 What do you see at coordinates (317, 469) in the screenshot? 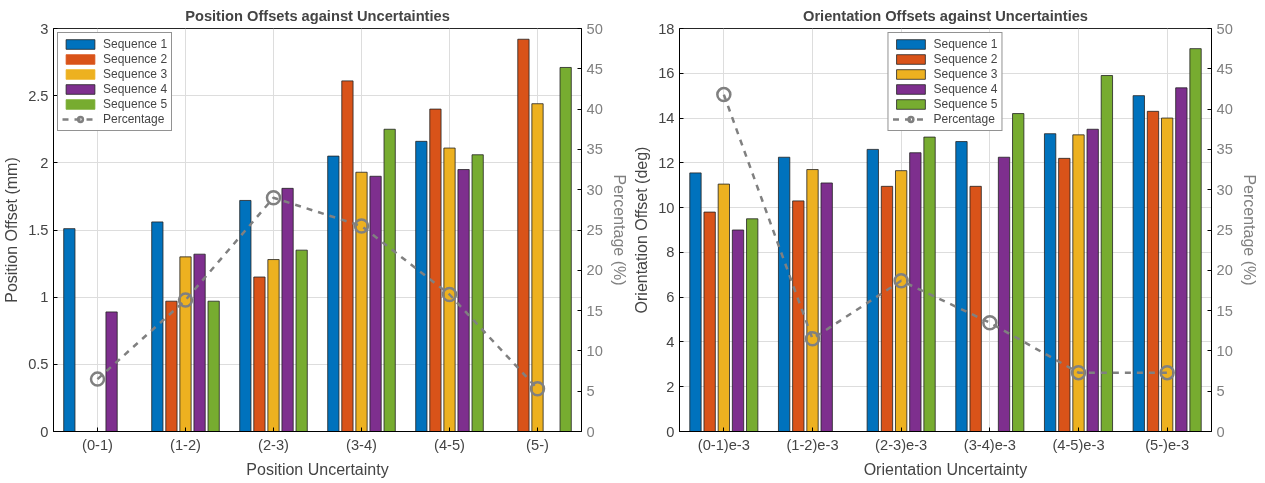
I see `x-axis-title: Position Uncertainty` at bounding box center [317, 469].